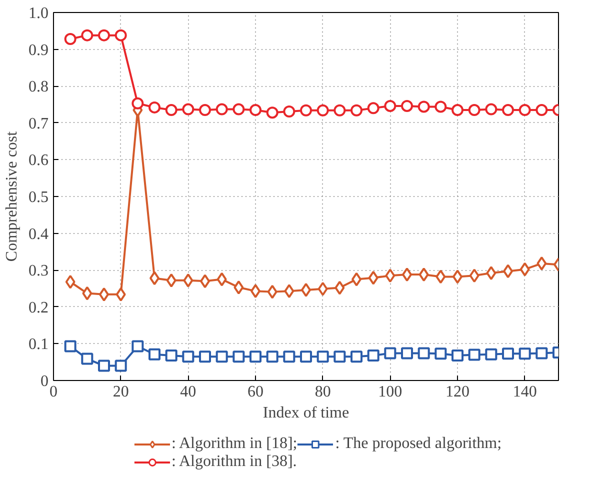 This screenshot has height=497, width=594. I want to click on x-tick-label: 60, so click(256, 392).